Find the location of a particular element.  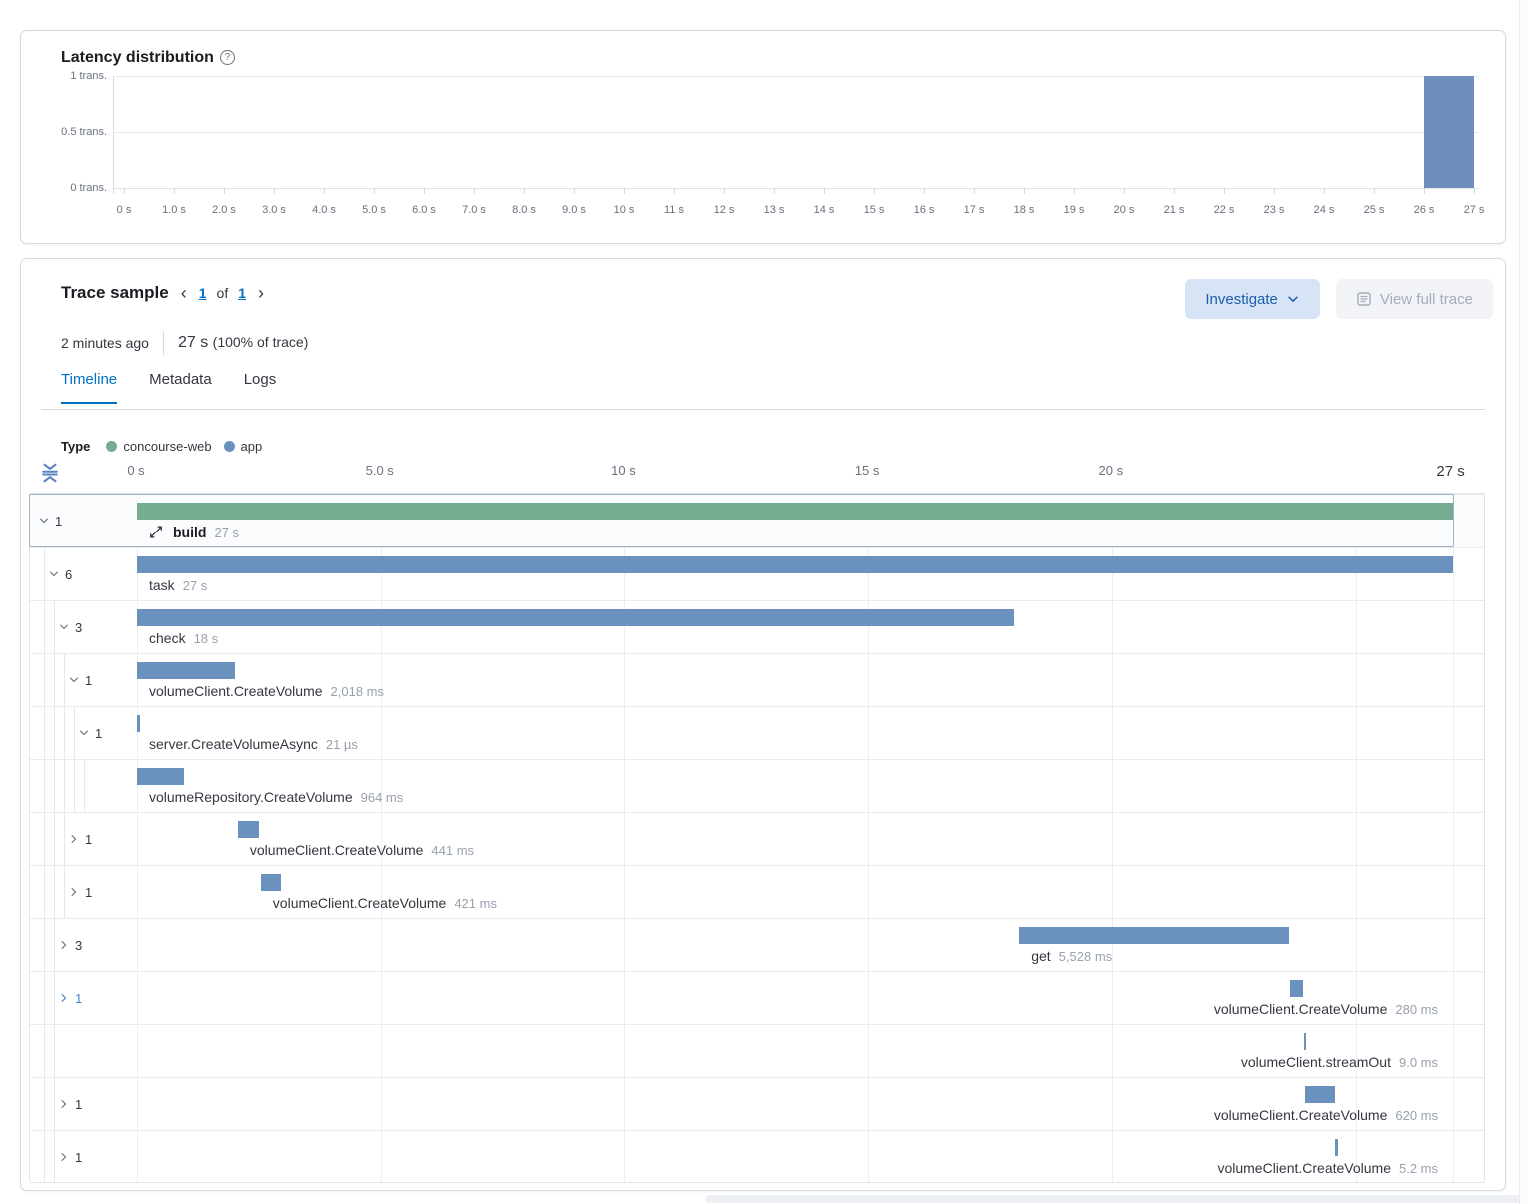

divider is located at coordinates (163, 343).